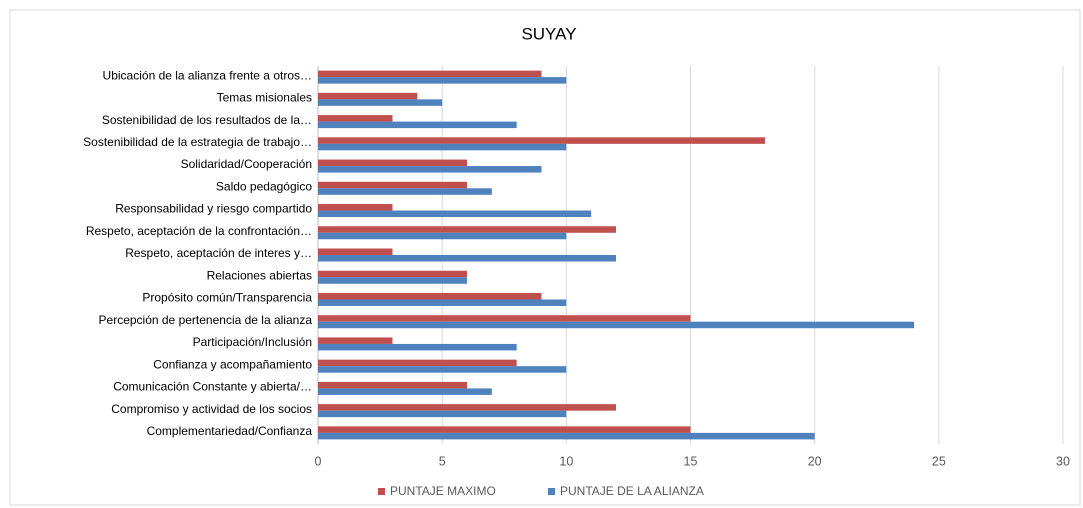  I want to click on y-tick-label: Relaciones abiertas, so click(259, 275).